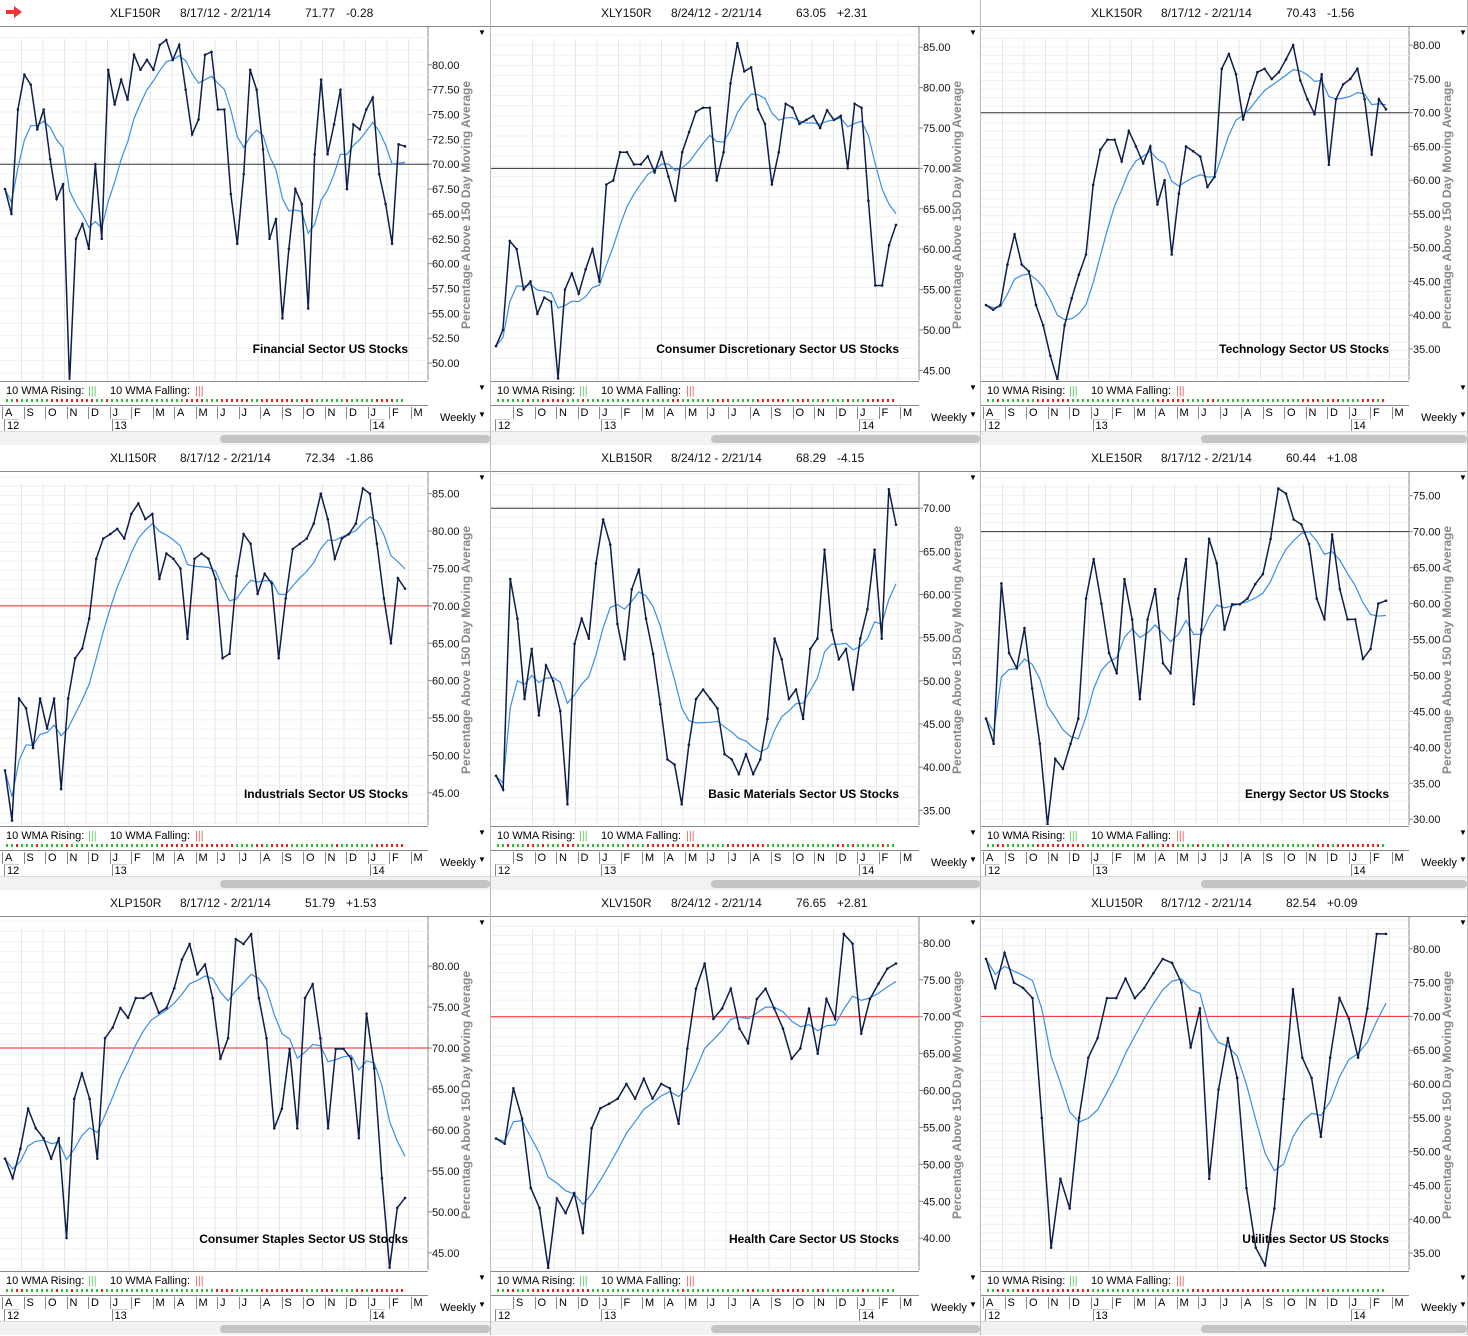 The image size is (1468, 1336). What do you see at coordinates (716, 458) in the screenshot?
I see `date-range: 8/24/12 - 2/21/14` at bounding box center [716, 458].